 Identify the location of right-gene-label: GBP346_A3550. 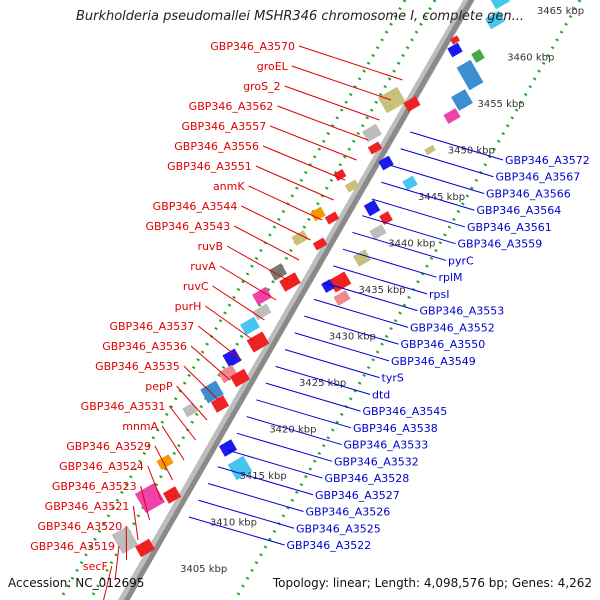
(443, 344).